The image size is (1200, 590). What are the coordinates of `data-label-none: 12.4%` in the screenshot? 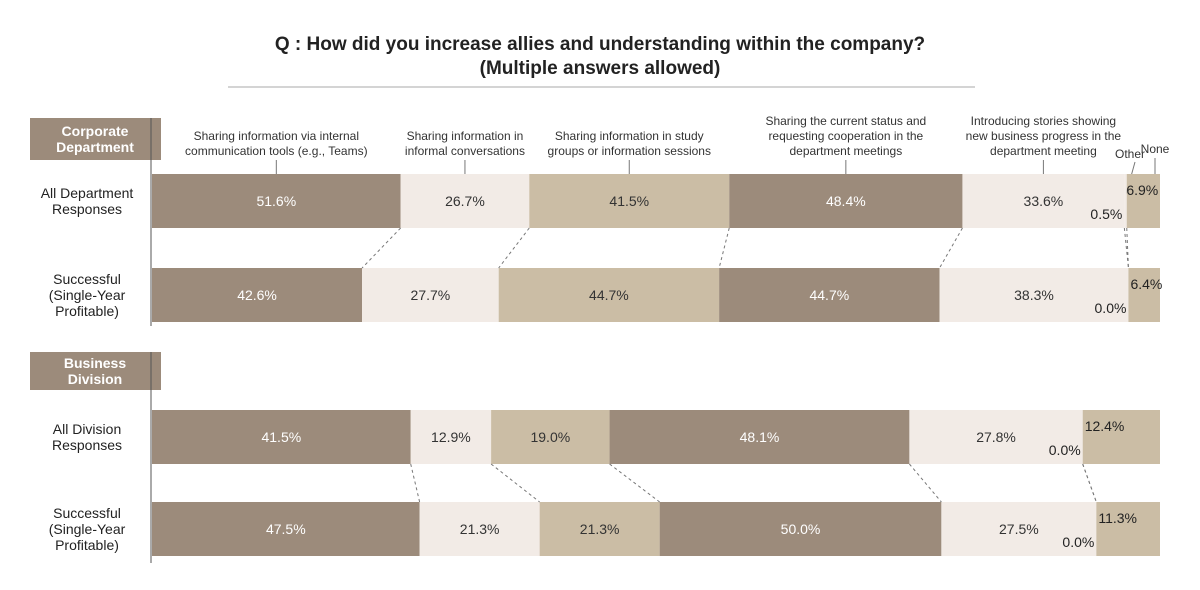 It's located at (1105, 426).